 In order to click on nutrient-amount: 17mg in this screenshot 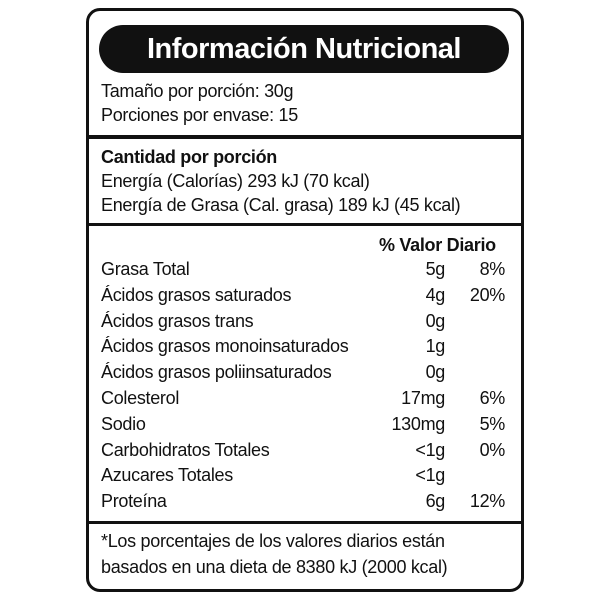, I will do `click(423, 398)`.